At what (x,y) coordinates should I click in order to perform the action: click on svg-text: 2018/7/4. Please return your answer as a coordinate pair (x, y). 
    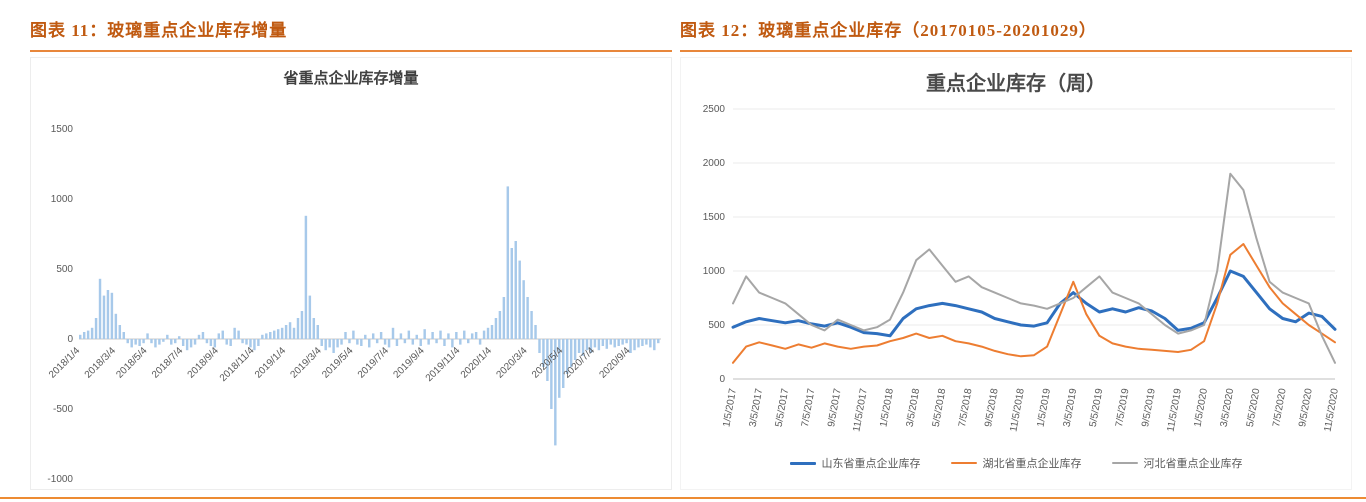
    Looking at the image, I should click on (168, 363).